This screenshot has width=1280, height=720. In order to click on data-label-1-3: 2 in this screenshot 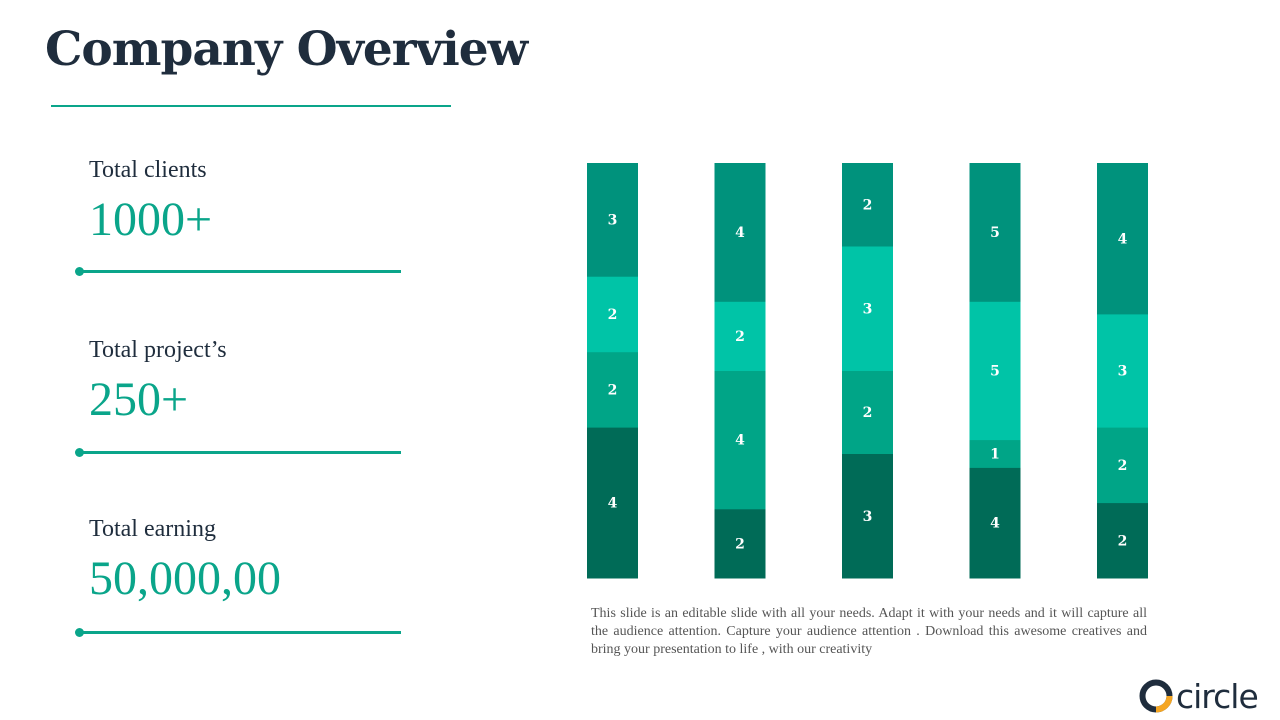, I will do `click(613, 315)`.